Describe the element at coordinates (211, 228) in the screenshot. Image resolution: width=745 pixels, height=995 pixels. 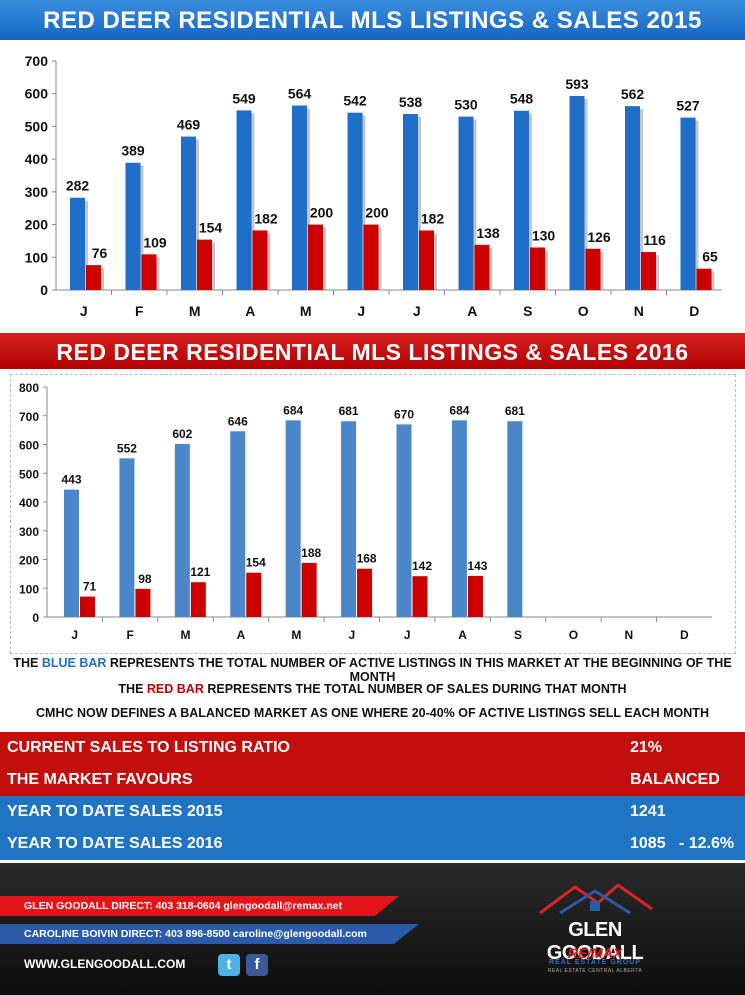
I see `sales-data-label: 154` at that location.